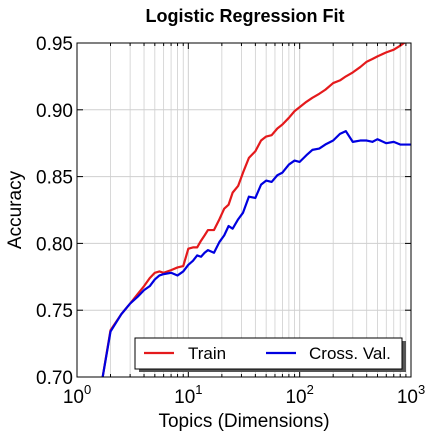 The width and height of the screenshot is (436, 438). I want to click on x-tick-label: 10¹, so click(188, 395).